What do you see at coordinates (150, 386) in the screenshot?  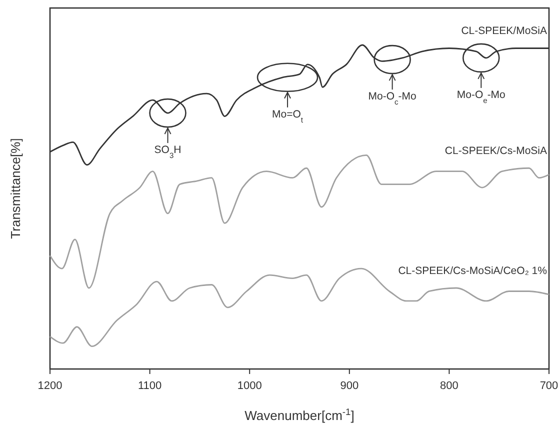 I see `x-tick-label: 1100` at bounding box center [150, 386].